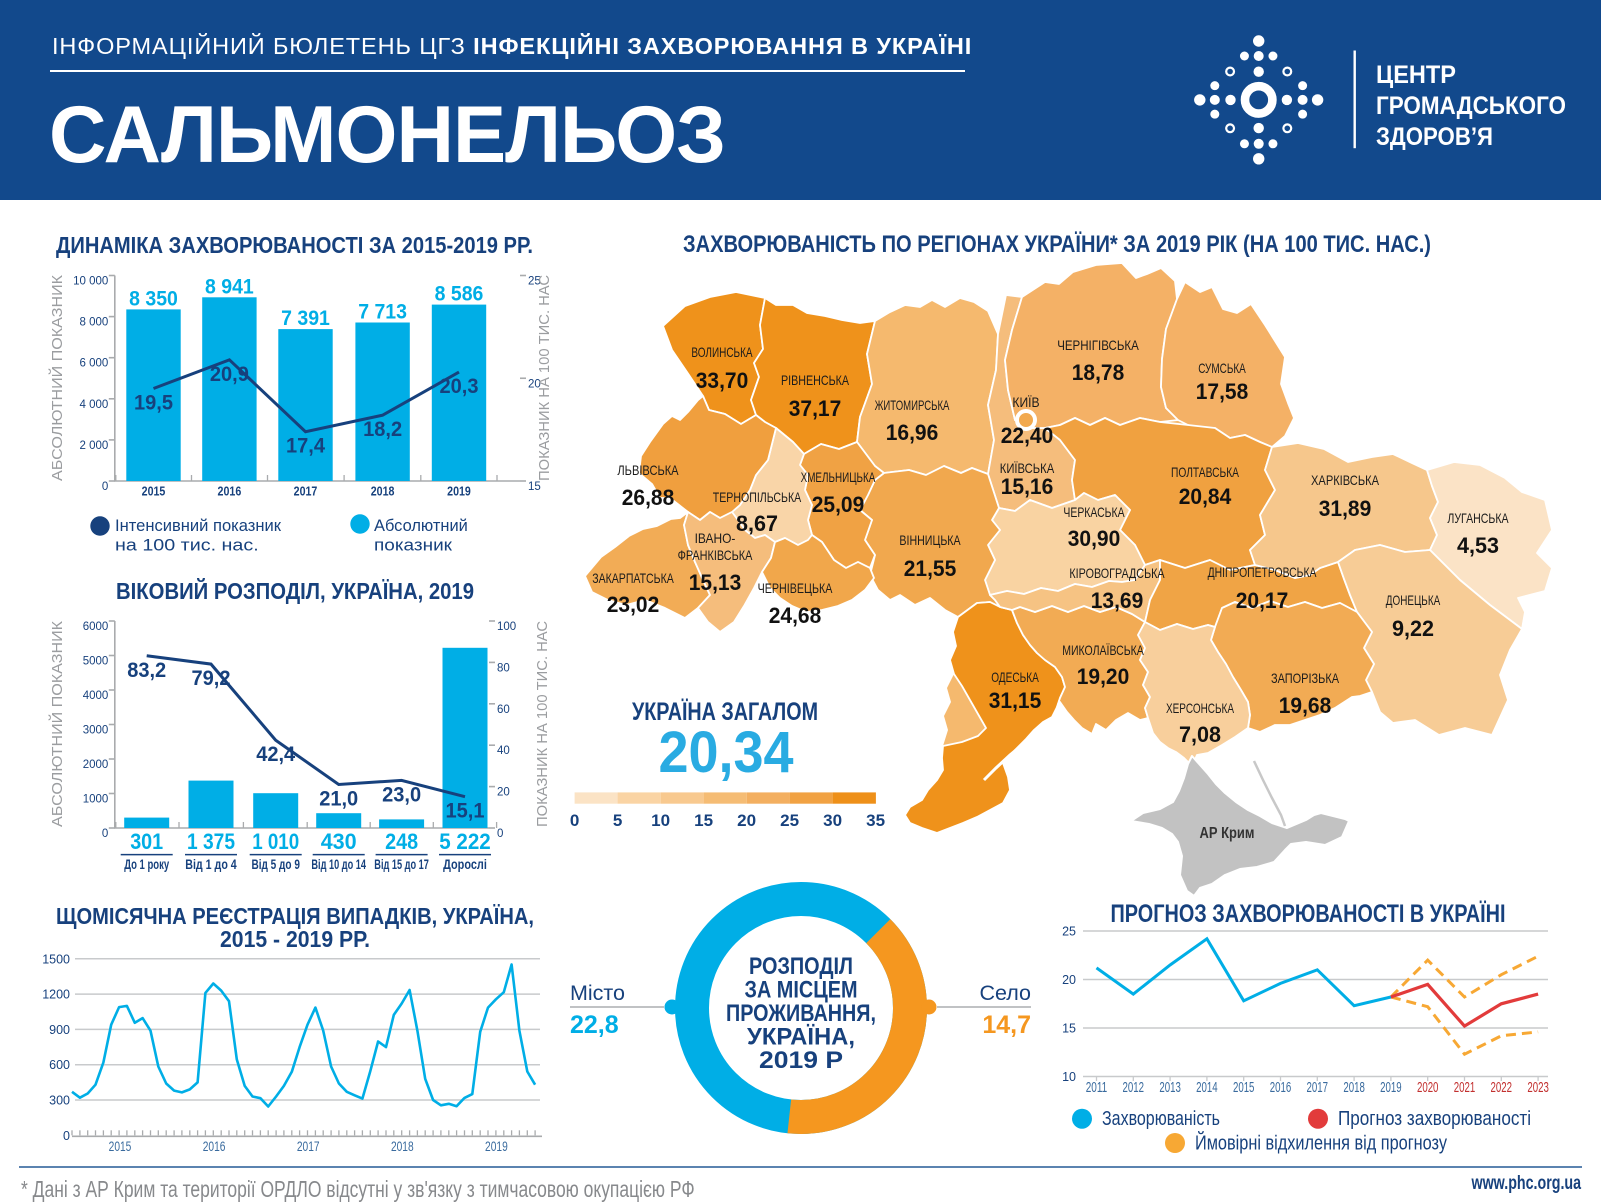  I want to click on svg-text: 10, so click(660, 820).